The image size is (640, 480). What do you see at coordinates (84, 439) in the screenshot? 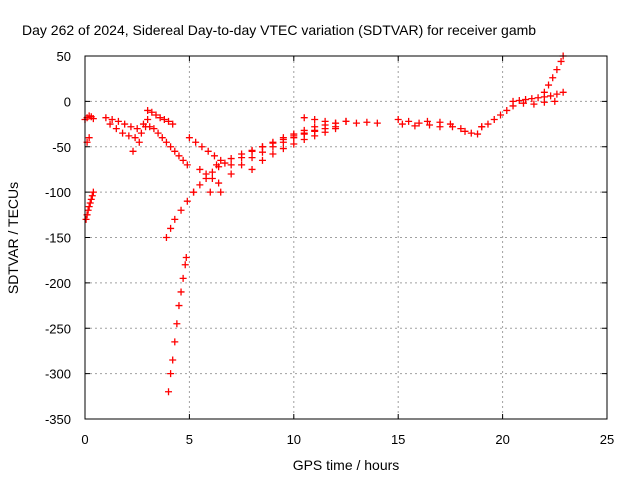
I see `x-tick-label: 0` at bounding box center [84, 439].